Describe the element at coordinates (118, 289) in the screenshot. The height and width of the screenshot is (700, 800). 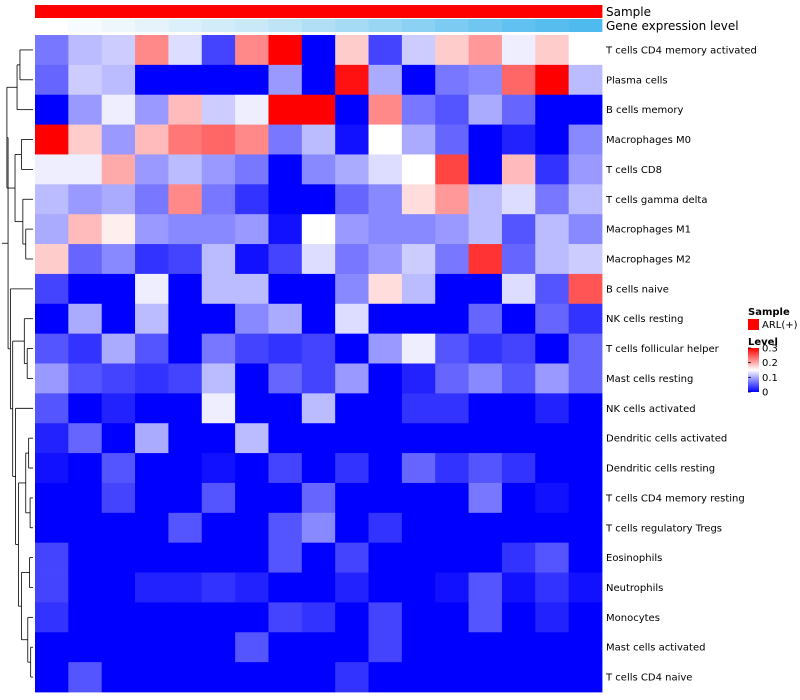
I see `heatmap-cell-r8-c2` at that location.